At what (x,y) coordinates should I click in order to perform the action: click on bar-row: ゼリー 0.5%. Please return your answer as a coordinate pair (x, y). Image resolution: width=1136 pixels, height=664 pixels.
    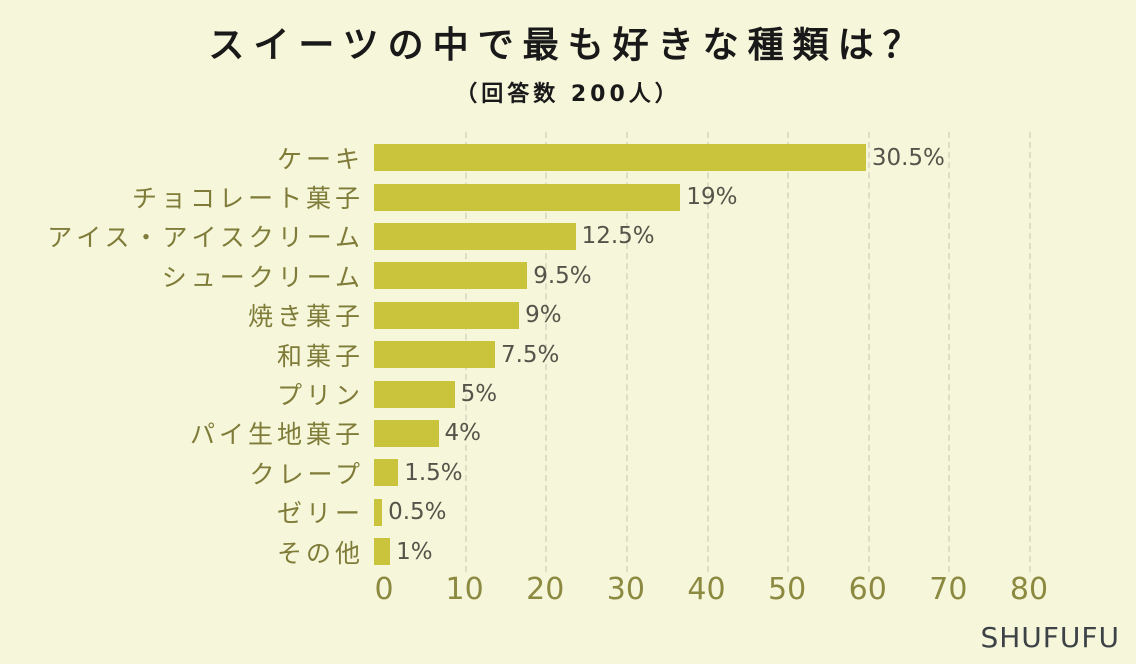
    Looking at the image, I should click on (568, 512).